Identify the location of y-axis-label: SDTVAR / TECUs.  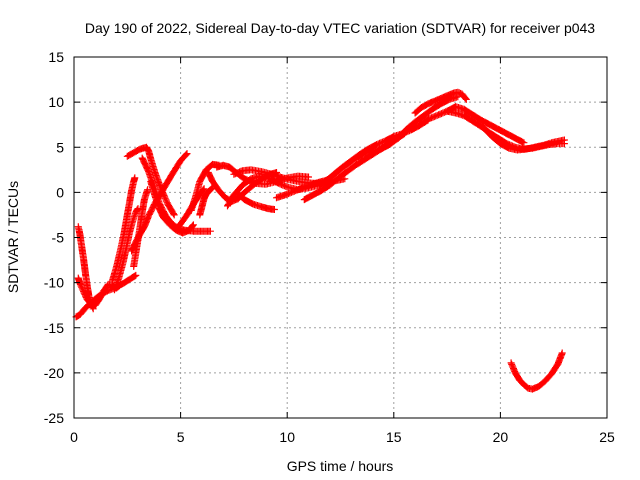
(13, 237).